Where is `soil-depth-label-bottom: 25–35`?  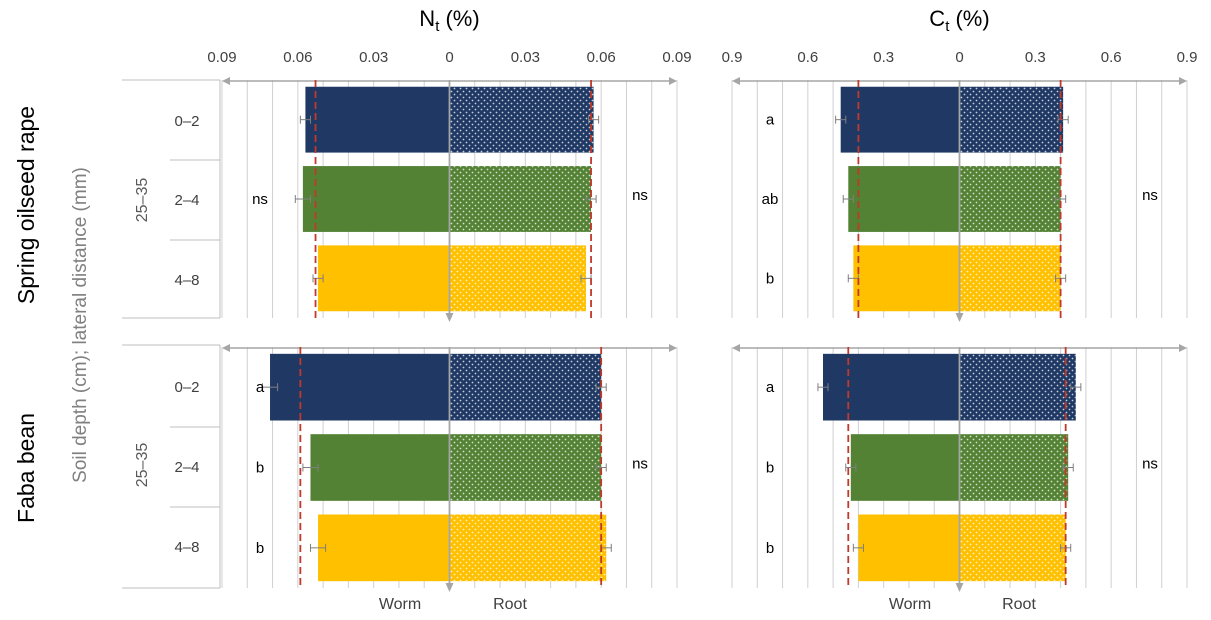
soil-depth-label-bottom: 25–35 is located at coordinates (142, 465).